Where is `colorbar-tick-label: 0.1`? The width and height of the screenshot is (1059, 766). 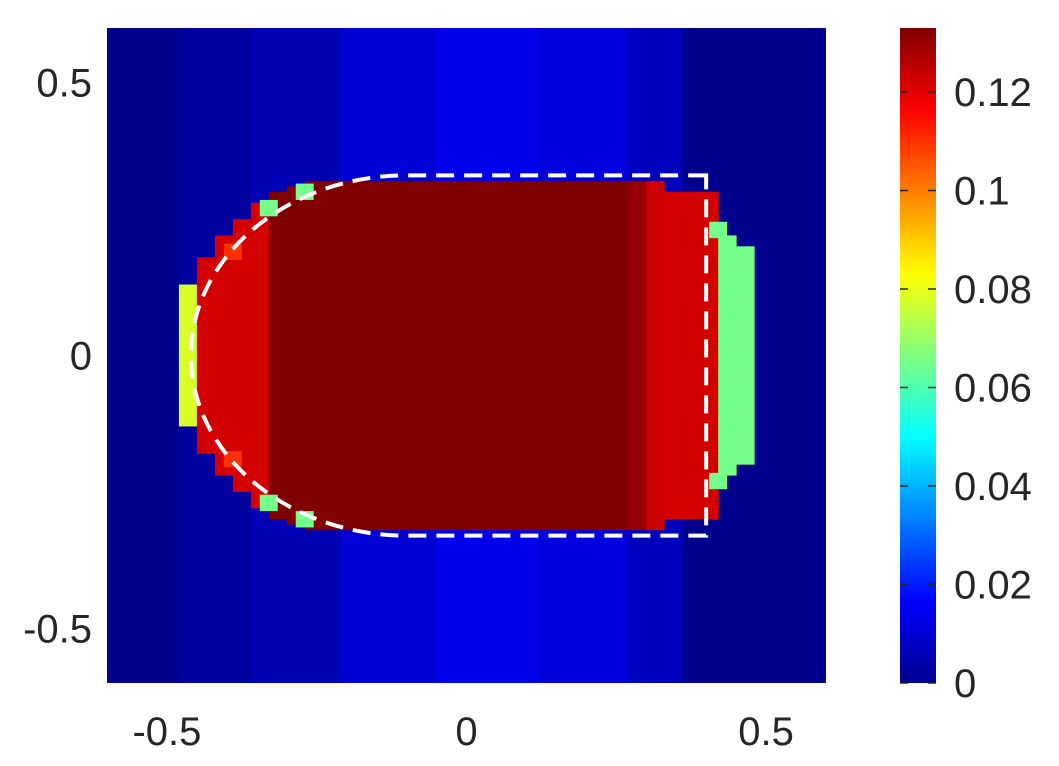 colorbar-tick-label: 0.1 is located at coordinates (982, 192).